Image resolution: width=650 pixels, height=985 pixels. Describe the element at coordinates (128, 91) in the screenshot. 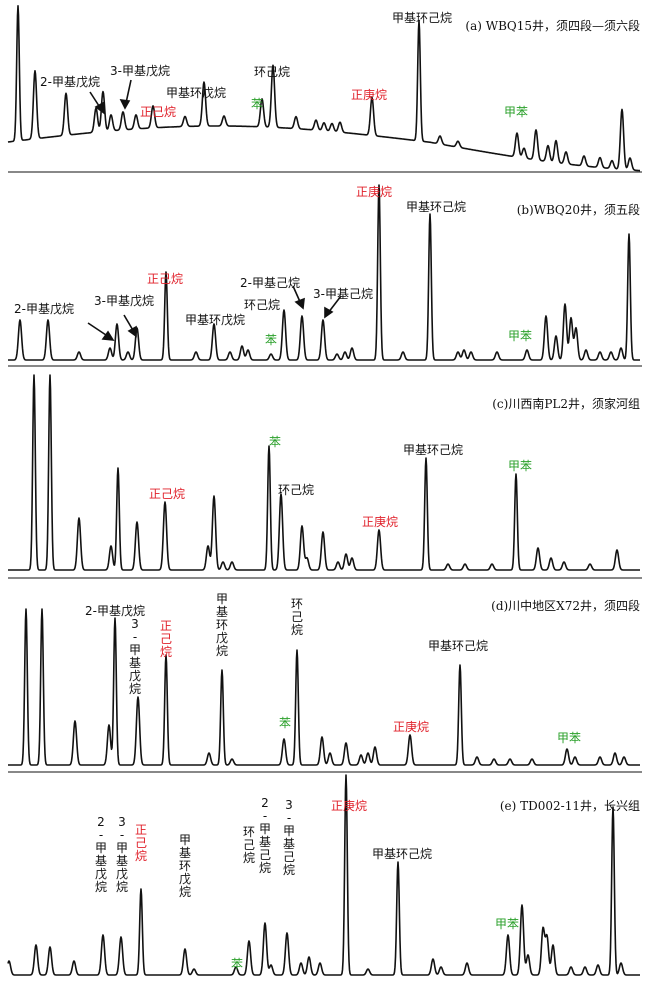

I see `arrow` at that location.